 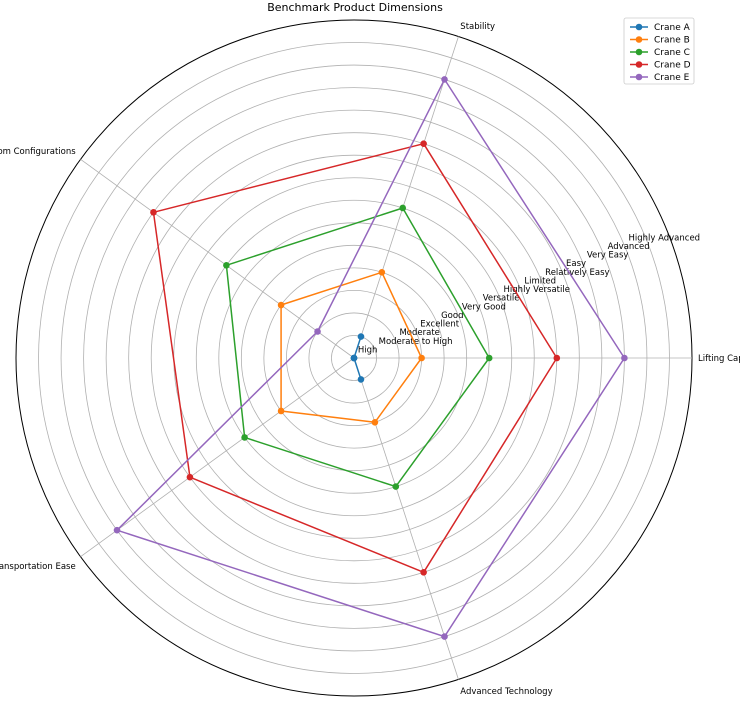 I want to click on axis-label: Transportation Ease, so click(x=38, y=567).